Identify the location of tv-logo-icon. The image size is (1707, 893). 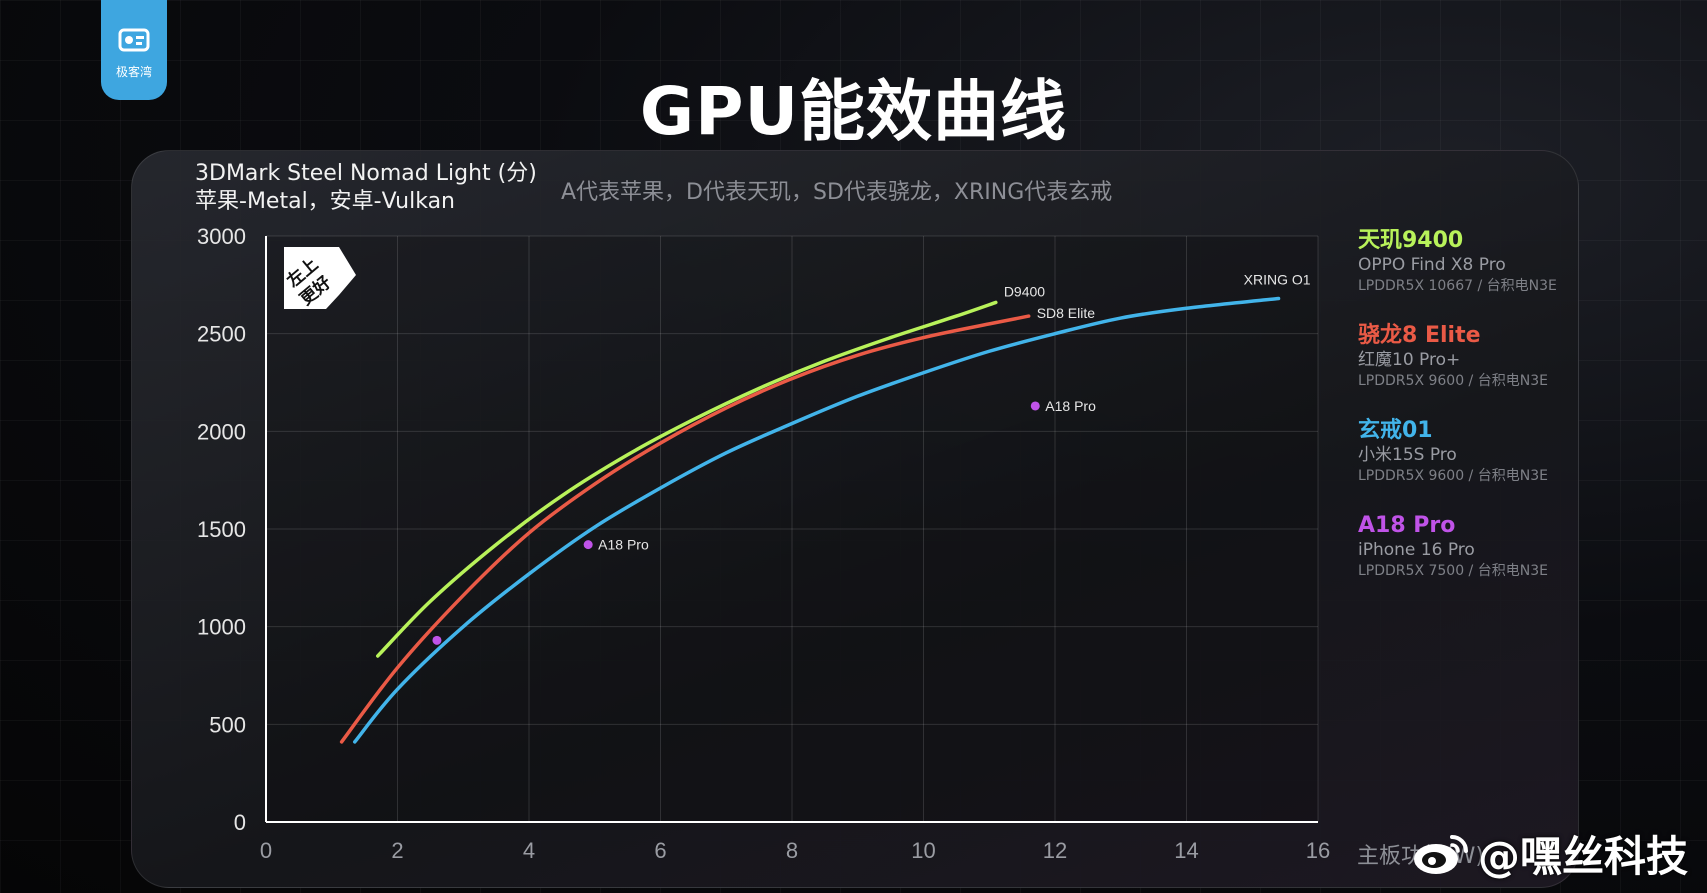
(134, 39).